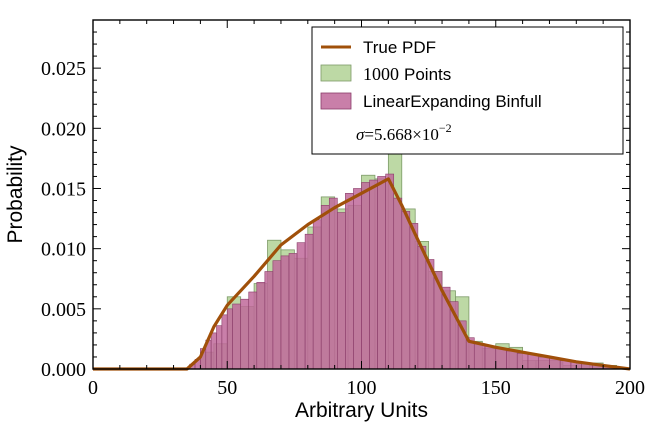  What do you see at coordinates (15, 194) in the screenshot?
I see `y-axis-label: Probability` at bounding box center [15, 194].